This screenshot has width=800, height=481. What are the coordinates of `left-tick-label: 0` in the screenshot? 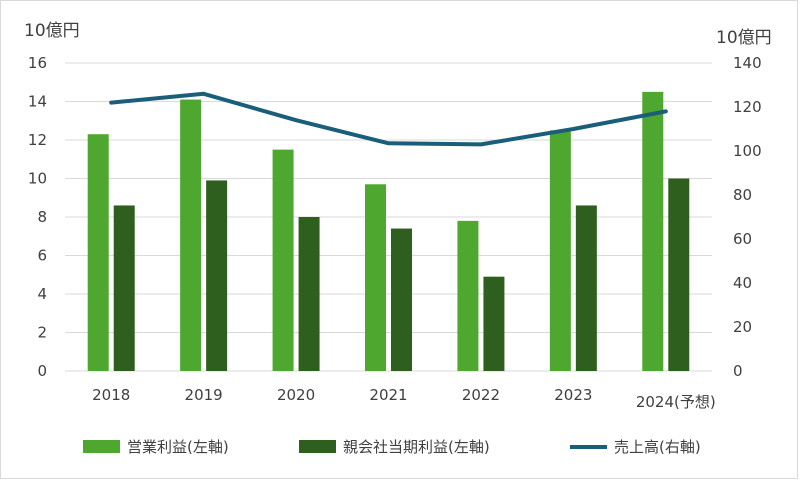 It's located at (42, 371).